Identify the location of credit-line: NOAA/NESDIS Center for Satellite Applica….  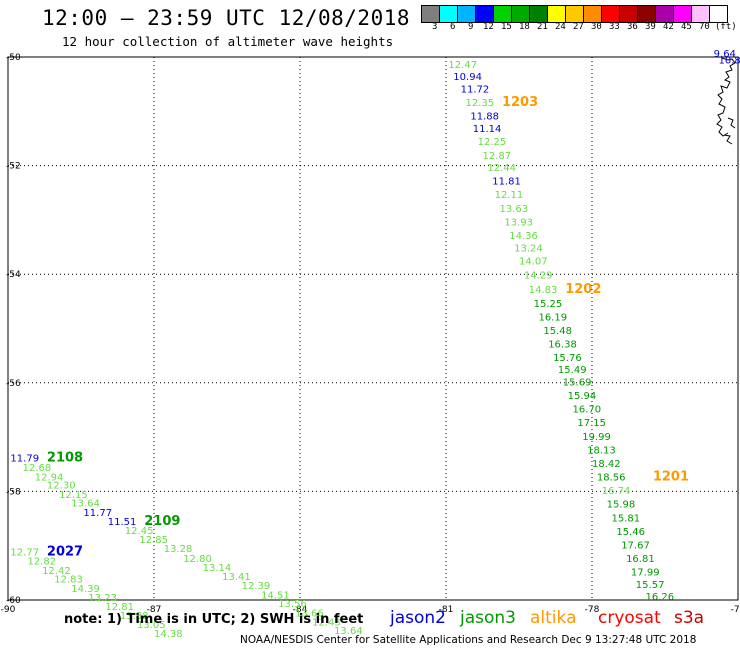
(468, 640).